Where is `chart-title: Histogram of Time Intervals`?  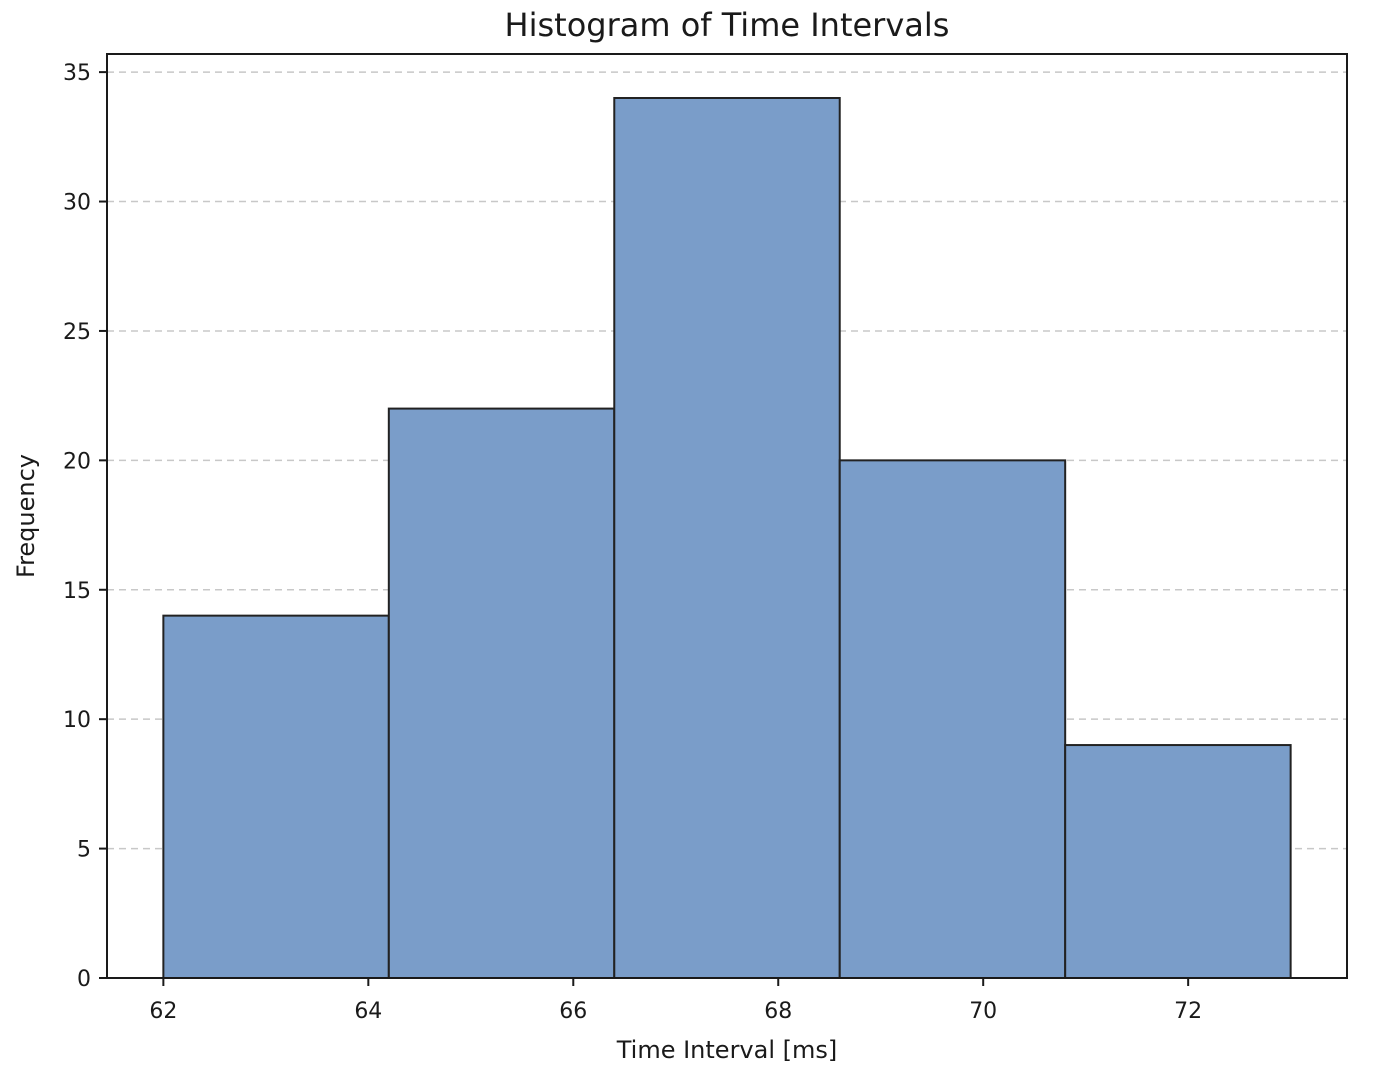 chart-title: Histogram of Time Intervals is located at coordinates (727, 25).